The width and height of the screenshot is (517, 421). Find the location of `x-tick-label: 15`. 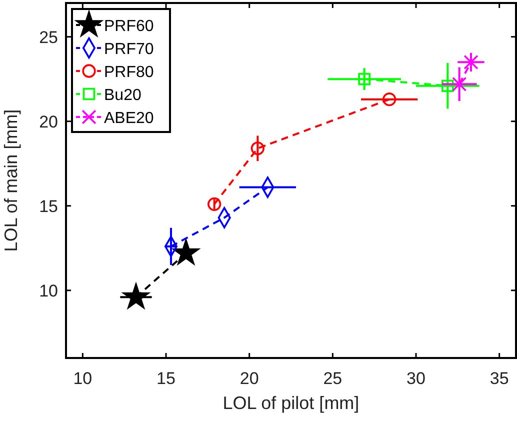

x-tick-label: 15 is located at coordinates (166, 378).